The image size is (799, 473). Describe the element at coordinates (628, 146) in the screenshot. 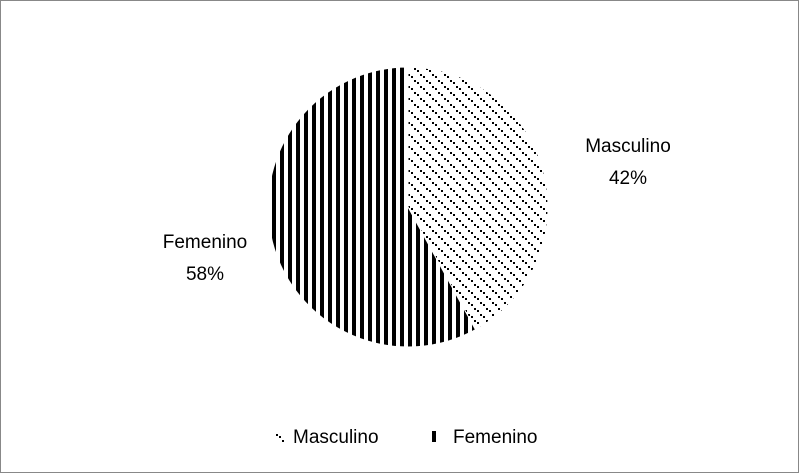

I see `slice-label-name: Masculino` at that location.